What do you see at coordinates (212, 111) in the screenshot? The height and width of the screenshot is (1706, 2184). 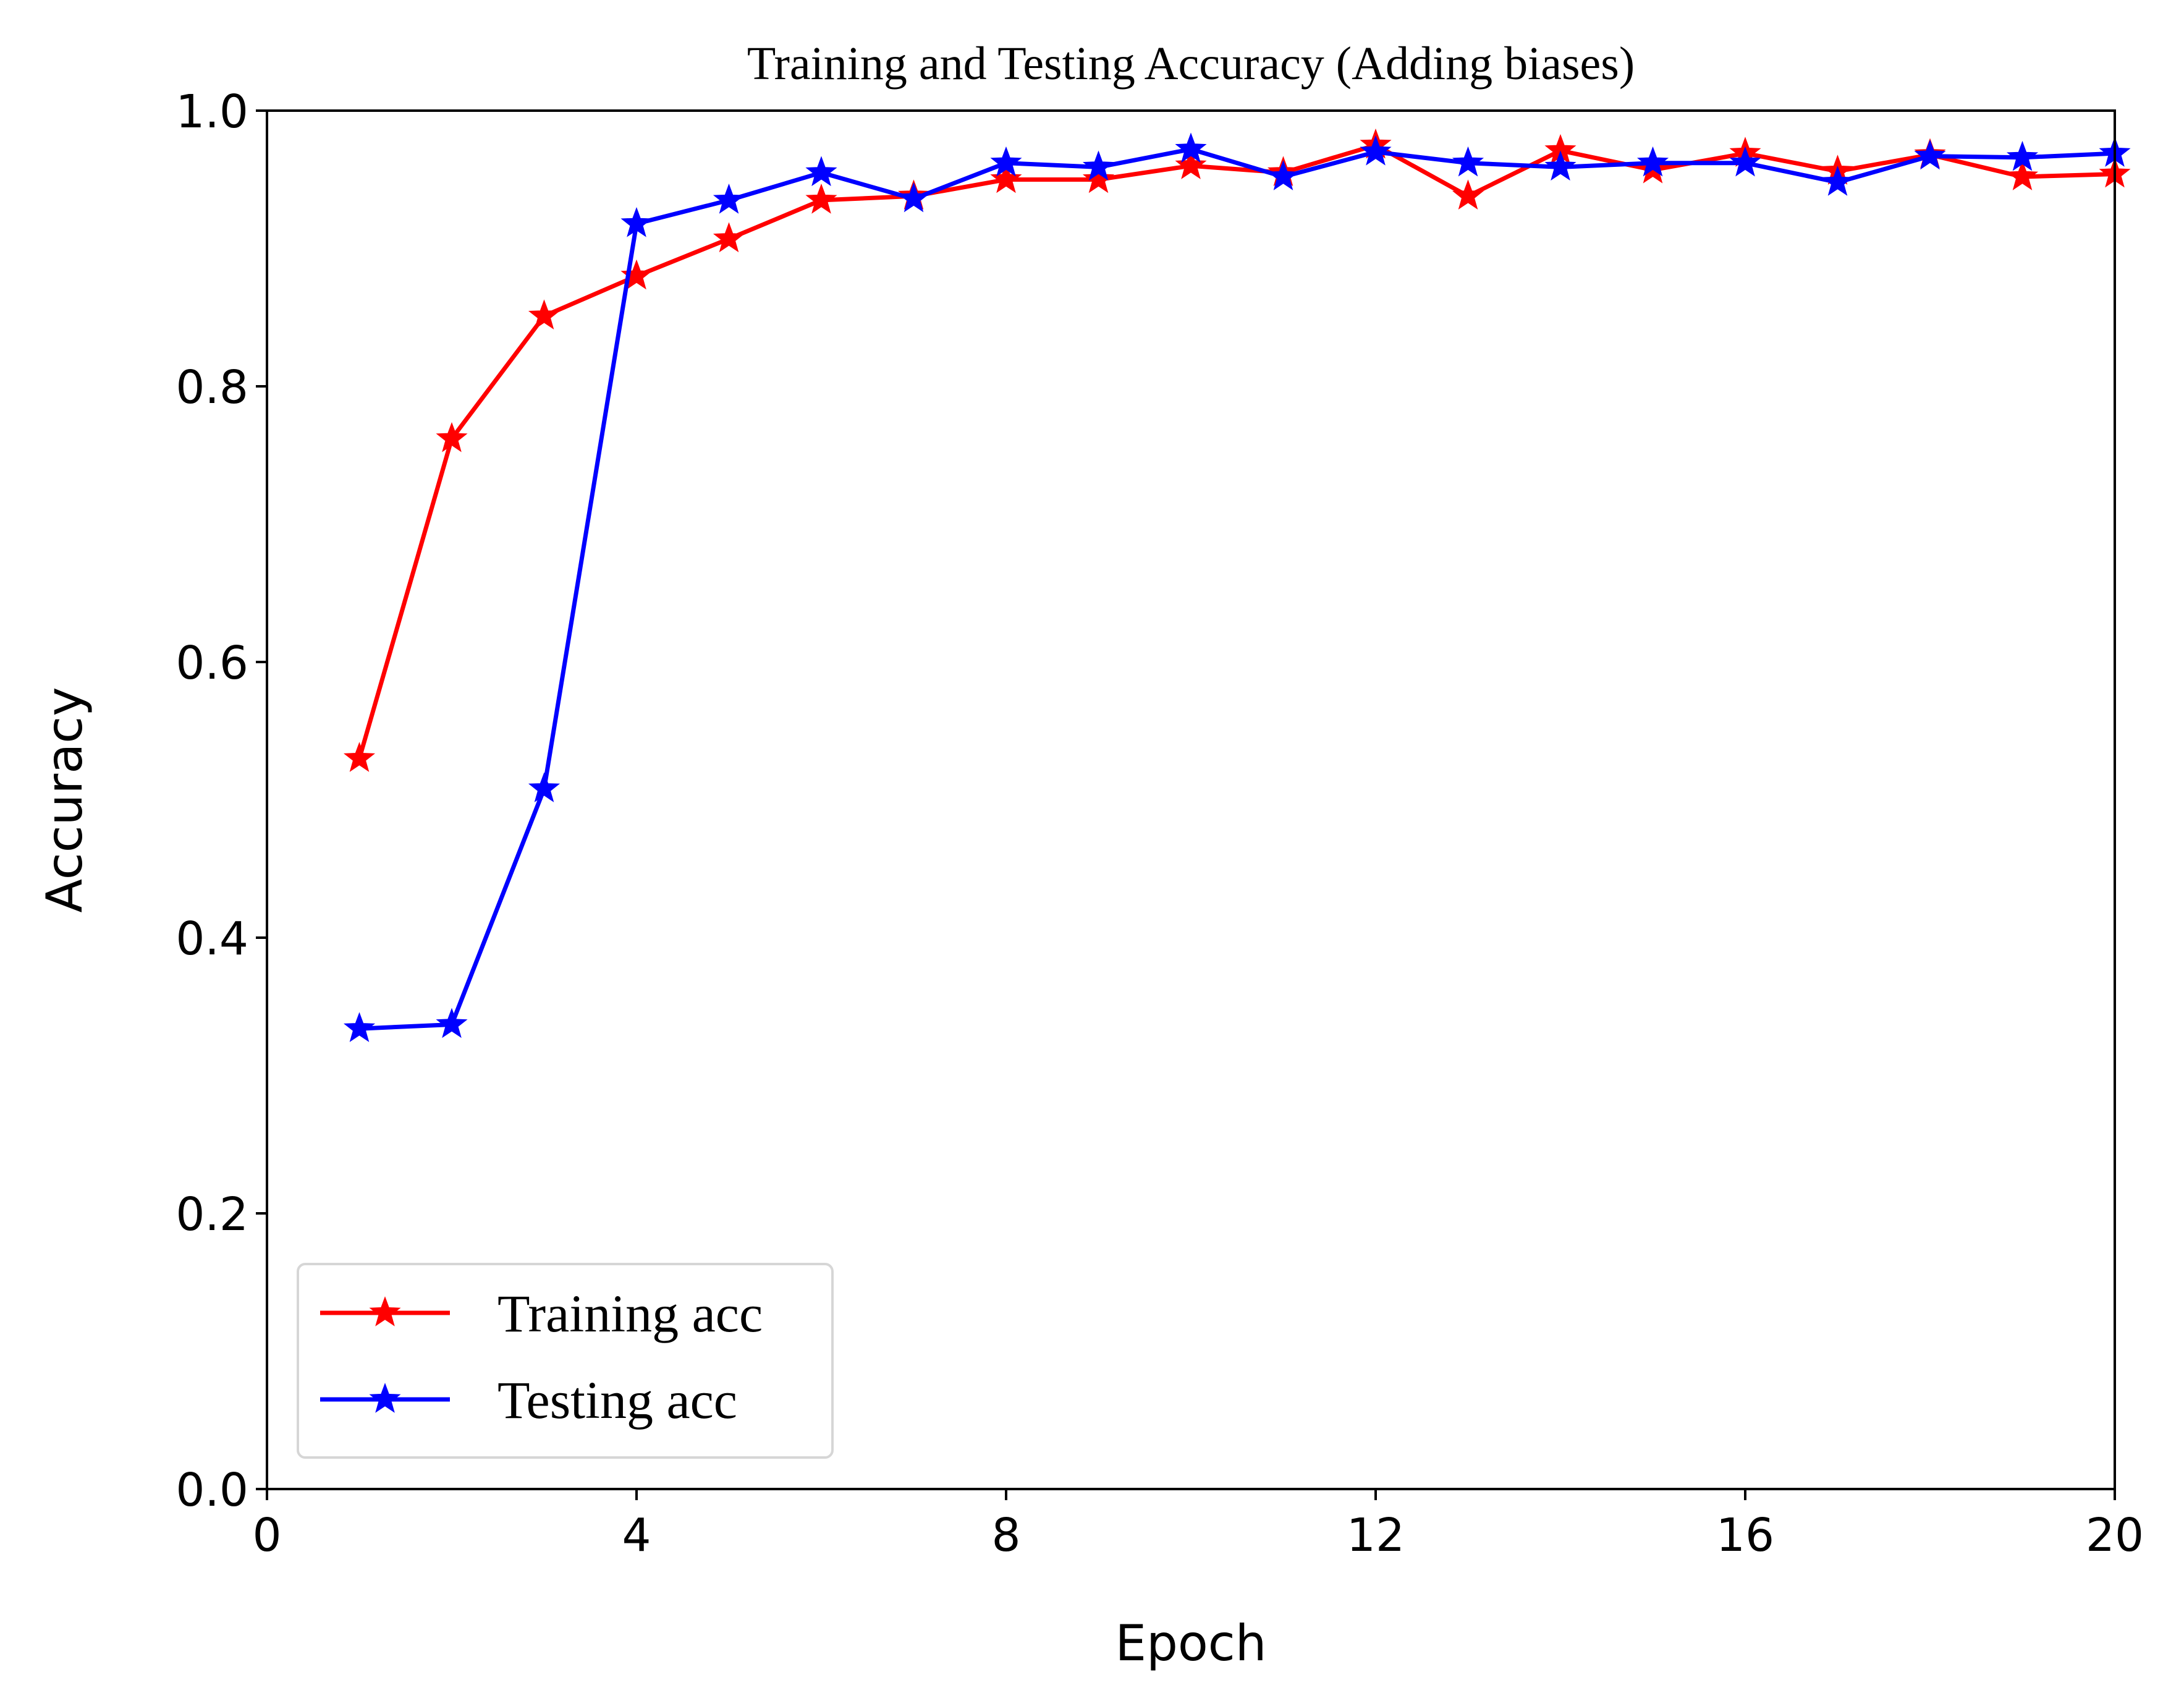 I see `y-tick-label: 1.0` at bounding box center [212, 111].